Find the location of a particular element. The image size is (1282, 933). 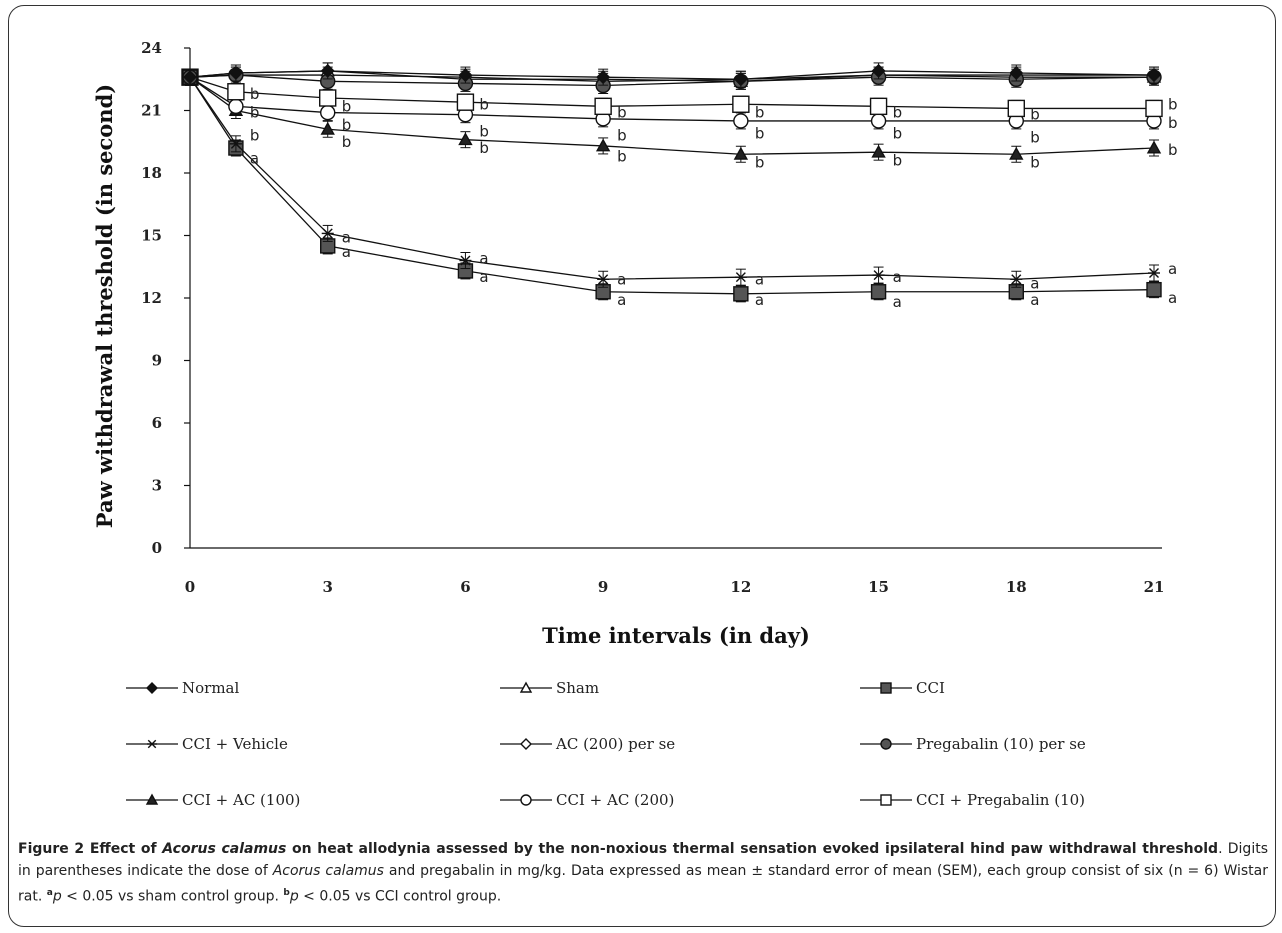

caption-title-species: Acorus calamus is located at coordinates (224, 849).